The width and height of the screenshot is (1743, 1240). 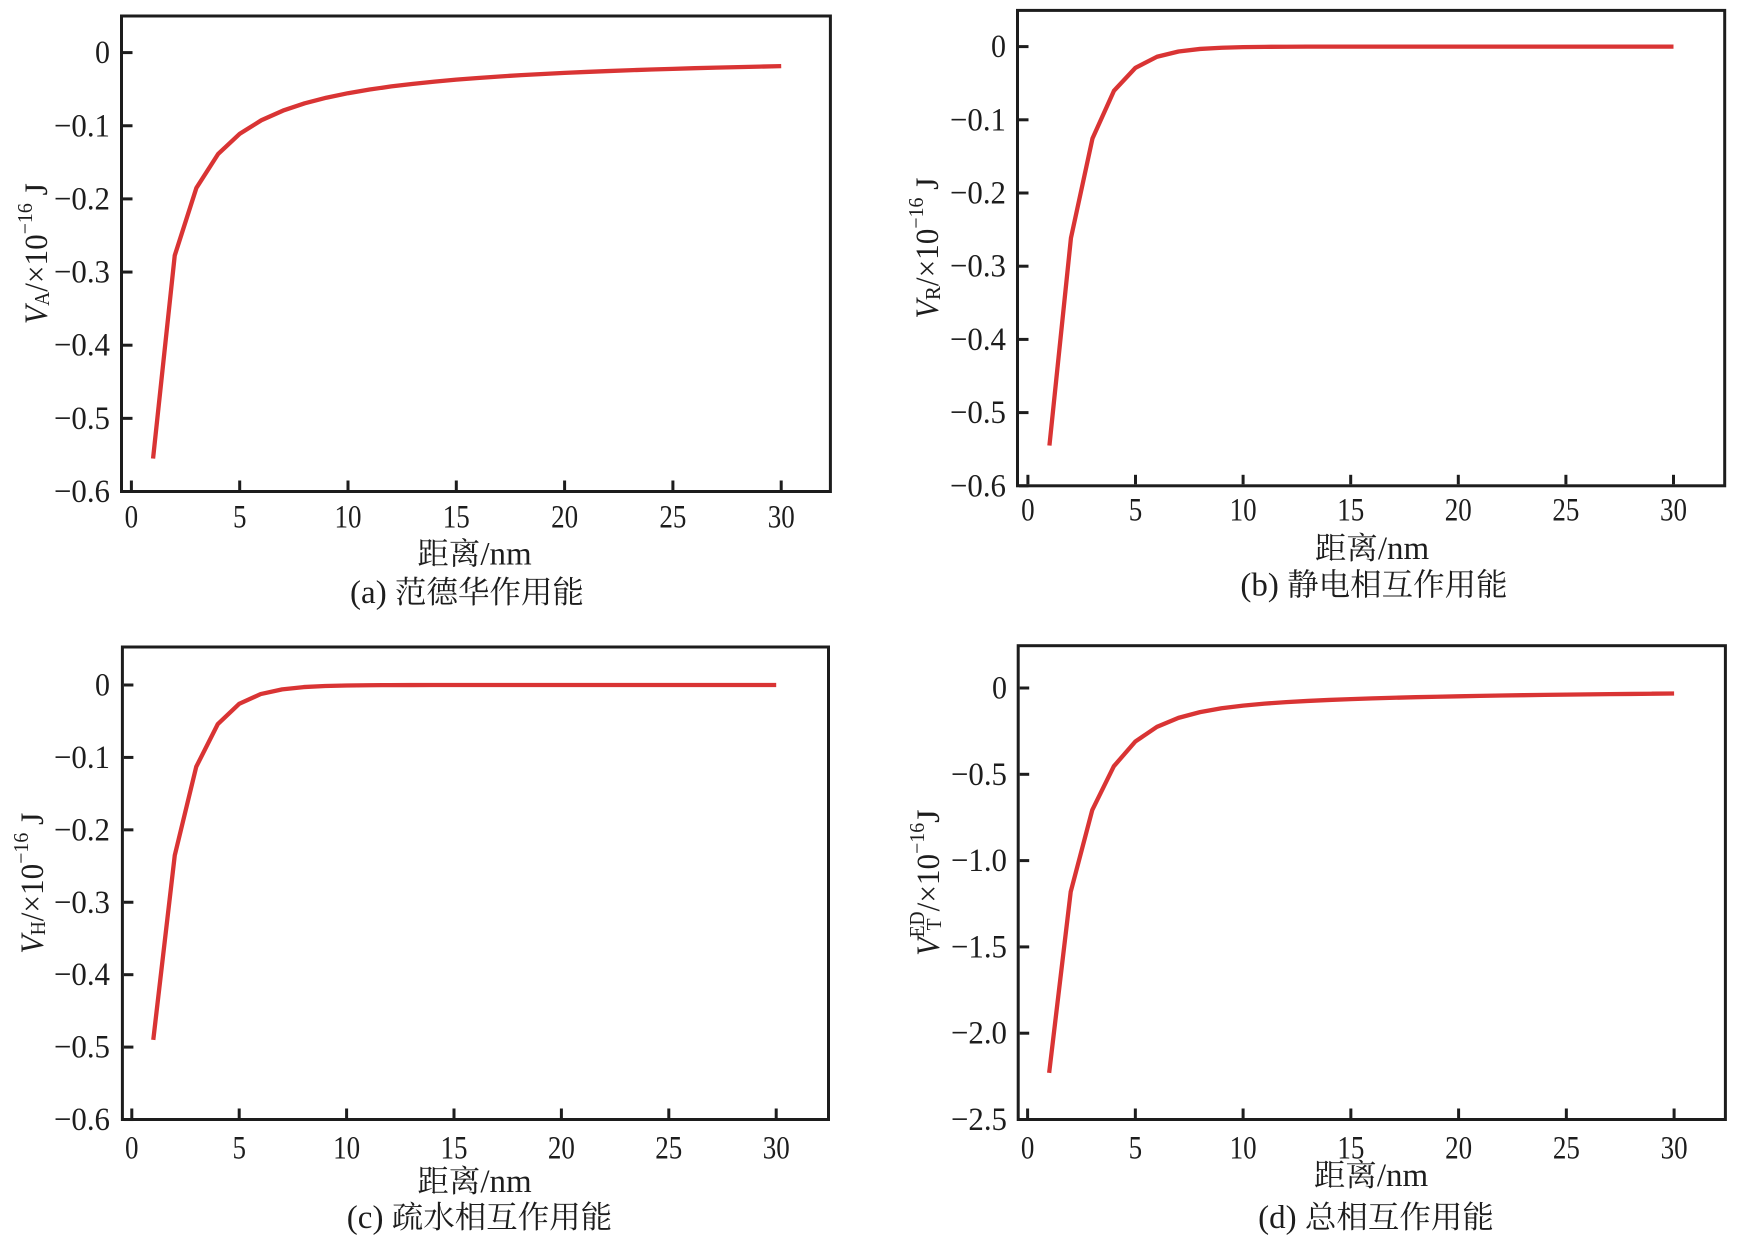 I want to click on svg-text: (a), so click(x=372, y=593).